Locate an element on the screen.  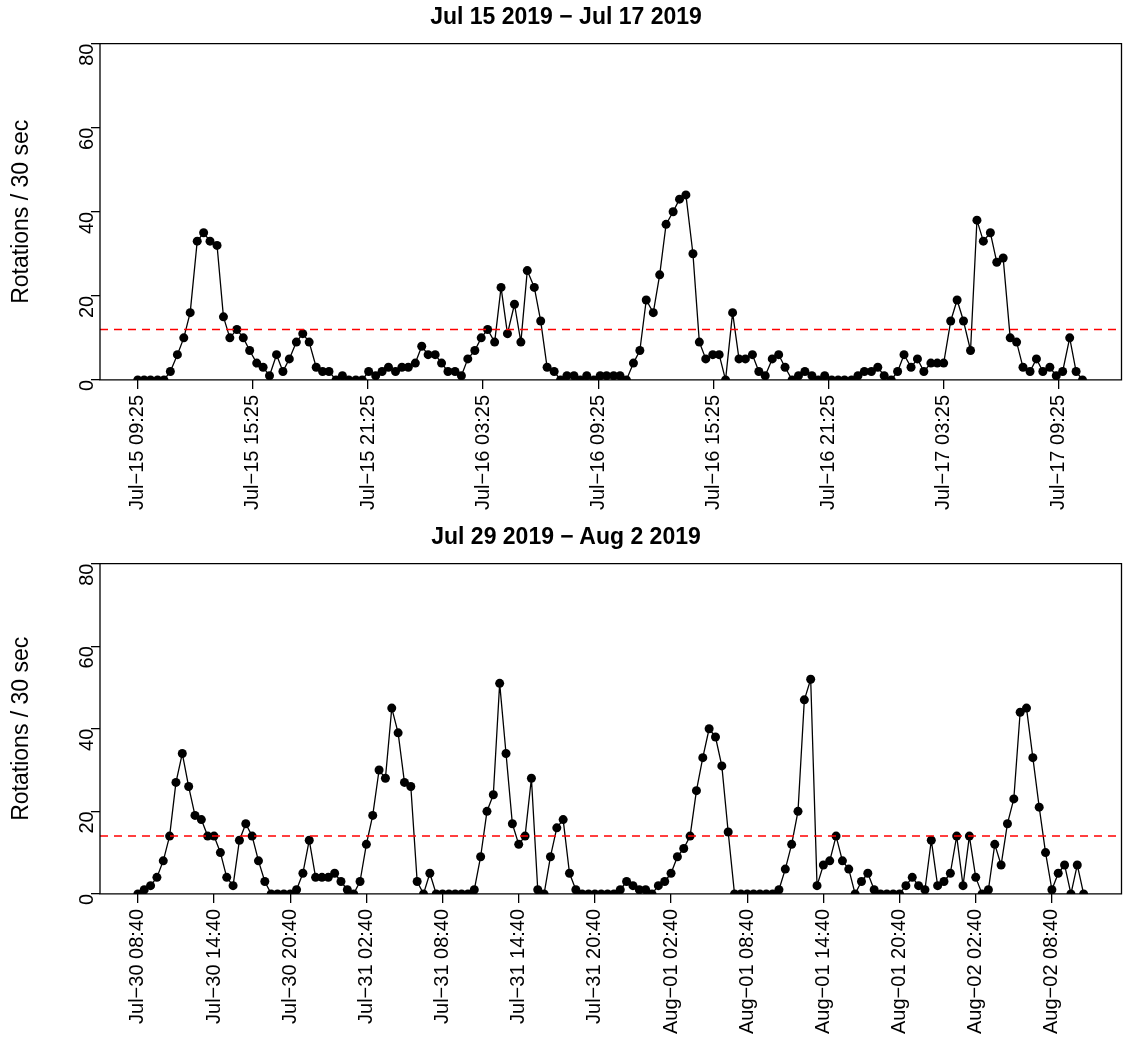
x-tick-label: Jul−30 08:40 is located at coordinates (136, 966).